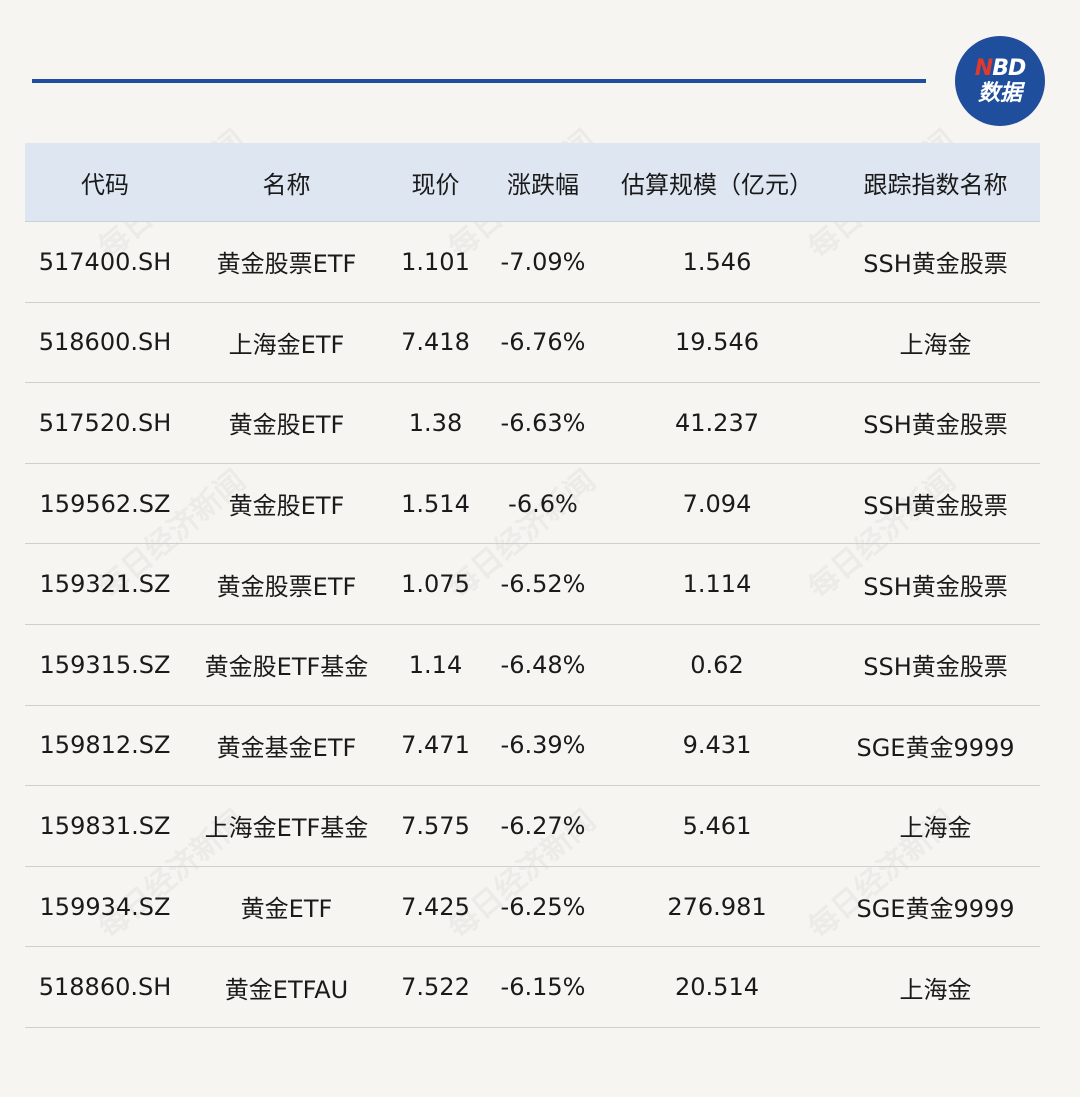 The image size is (1080, 1097). I want to click on cell-price: 7.471, so click(435, 745).